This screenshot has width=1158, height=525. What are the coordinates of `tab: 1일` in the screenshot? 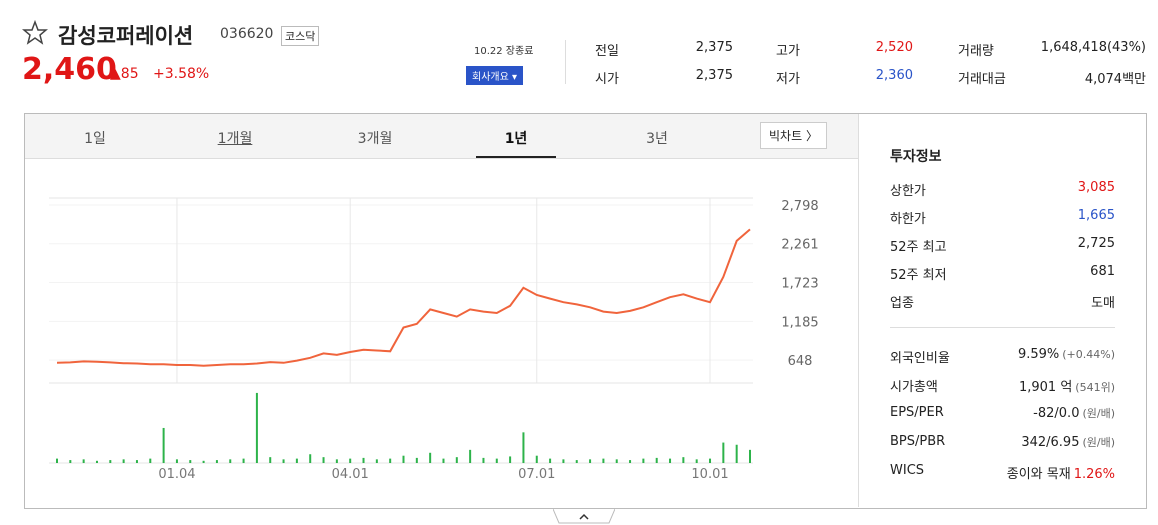 It's located at (95, 139).